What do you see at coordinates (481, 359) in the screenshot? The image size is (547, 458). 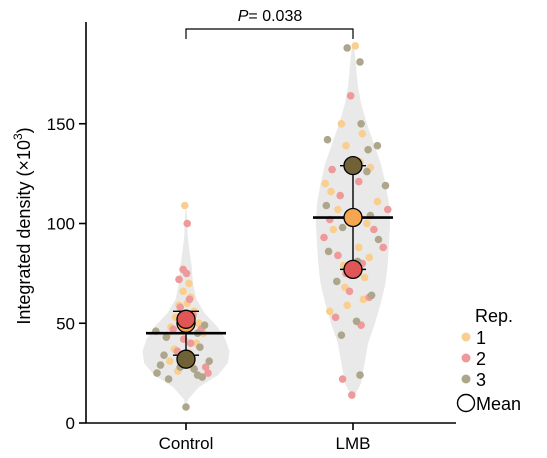 I see `legend-label-rep2: 2` at bounding box center [481, 359].